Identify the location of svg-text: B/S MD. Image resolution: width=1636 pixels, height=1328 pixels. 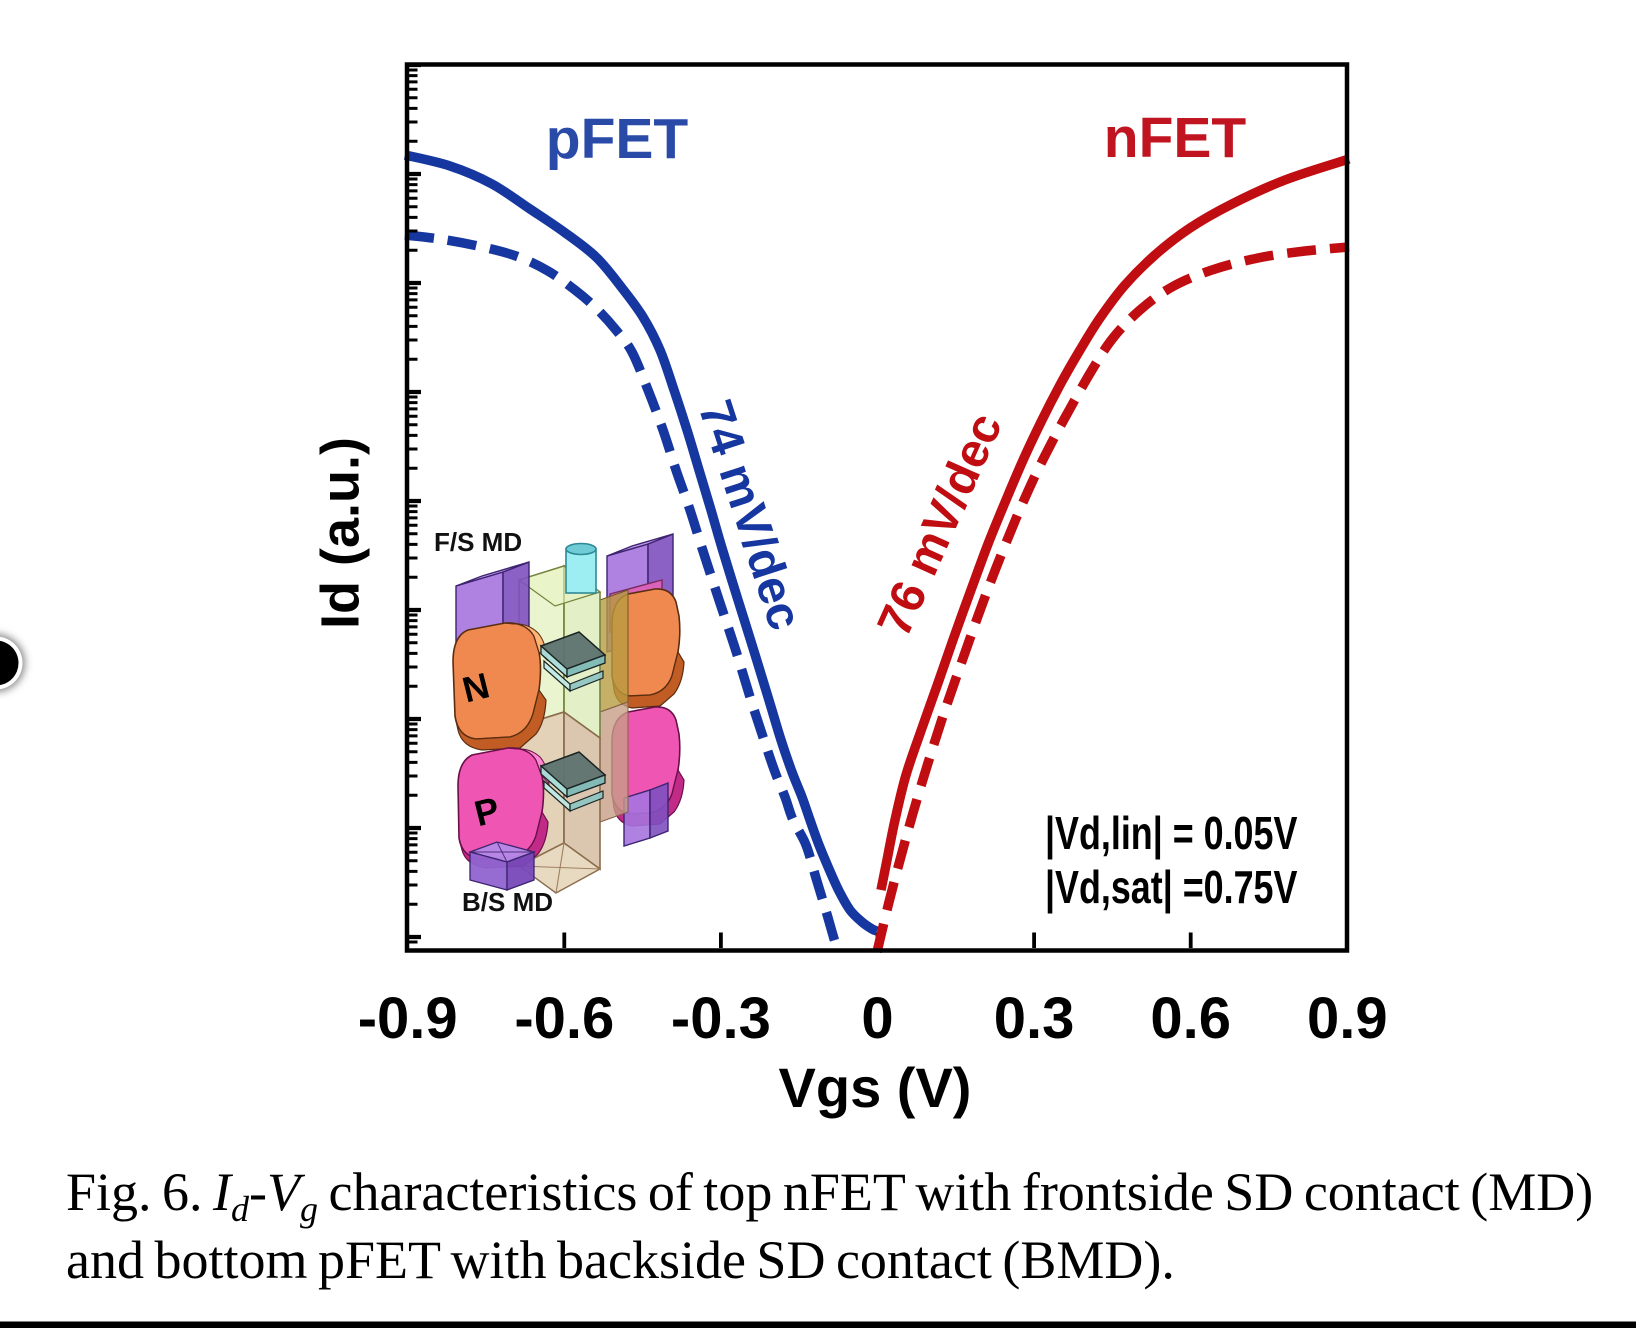
(507, 902).